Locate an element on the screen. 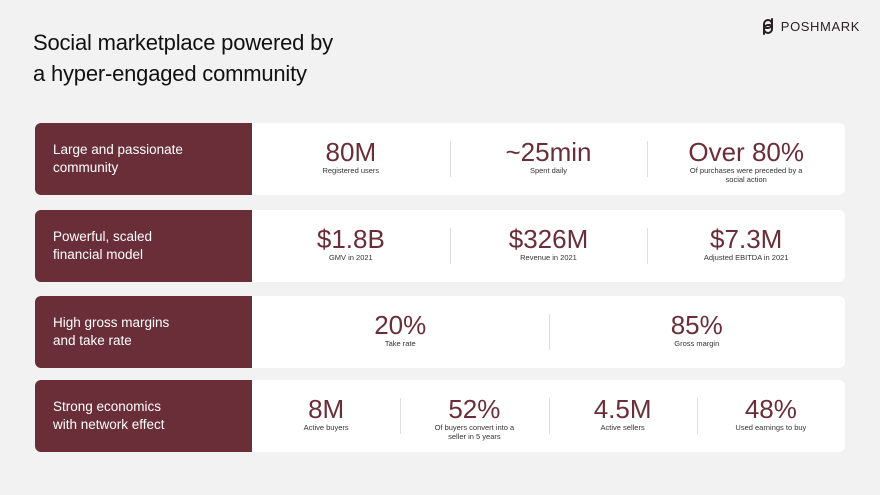  stat-caption: Gross margin is located at coordinates (697, 343).